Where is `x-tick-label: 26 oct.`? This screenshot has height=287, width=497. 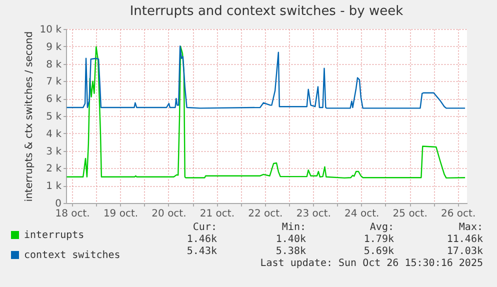
x-tick-label: 26 oct. is located at coordinates (458, 214).